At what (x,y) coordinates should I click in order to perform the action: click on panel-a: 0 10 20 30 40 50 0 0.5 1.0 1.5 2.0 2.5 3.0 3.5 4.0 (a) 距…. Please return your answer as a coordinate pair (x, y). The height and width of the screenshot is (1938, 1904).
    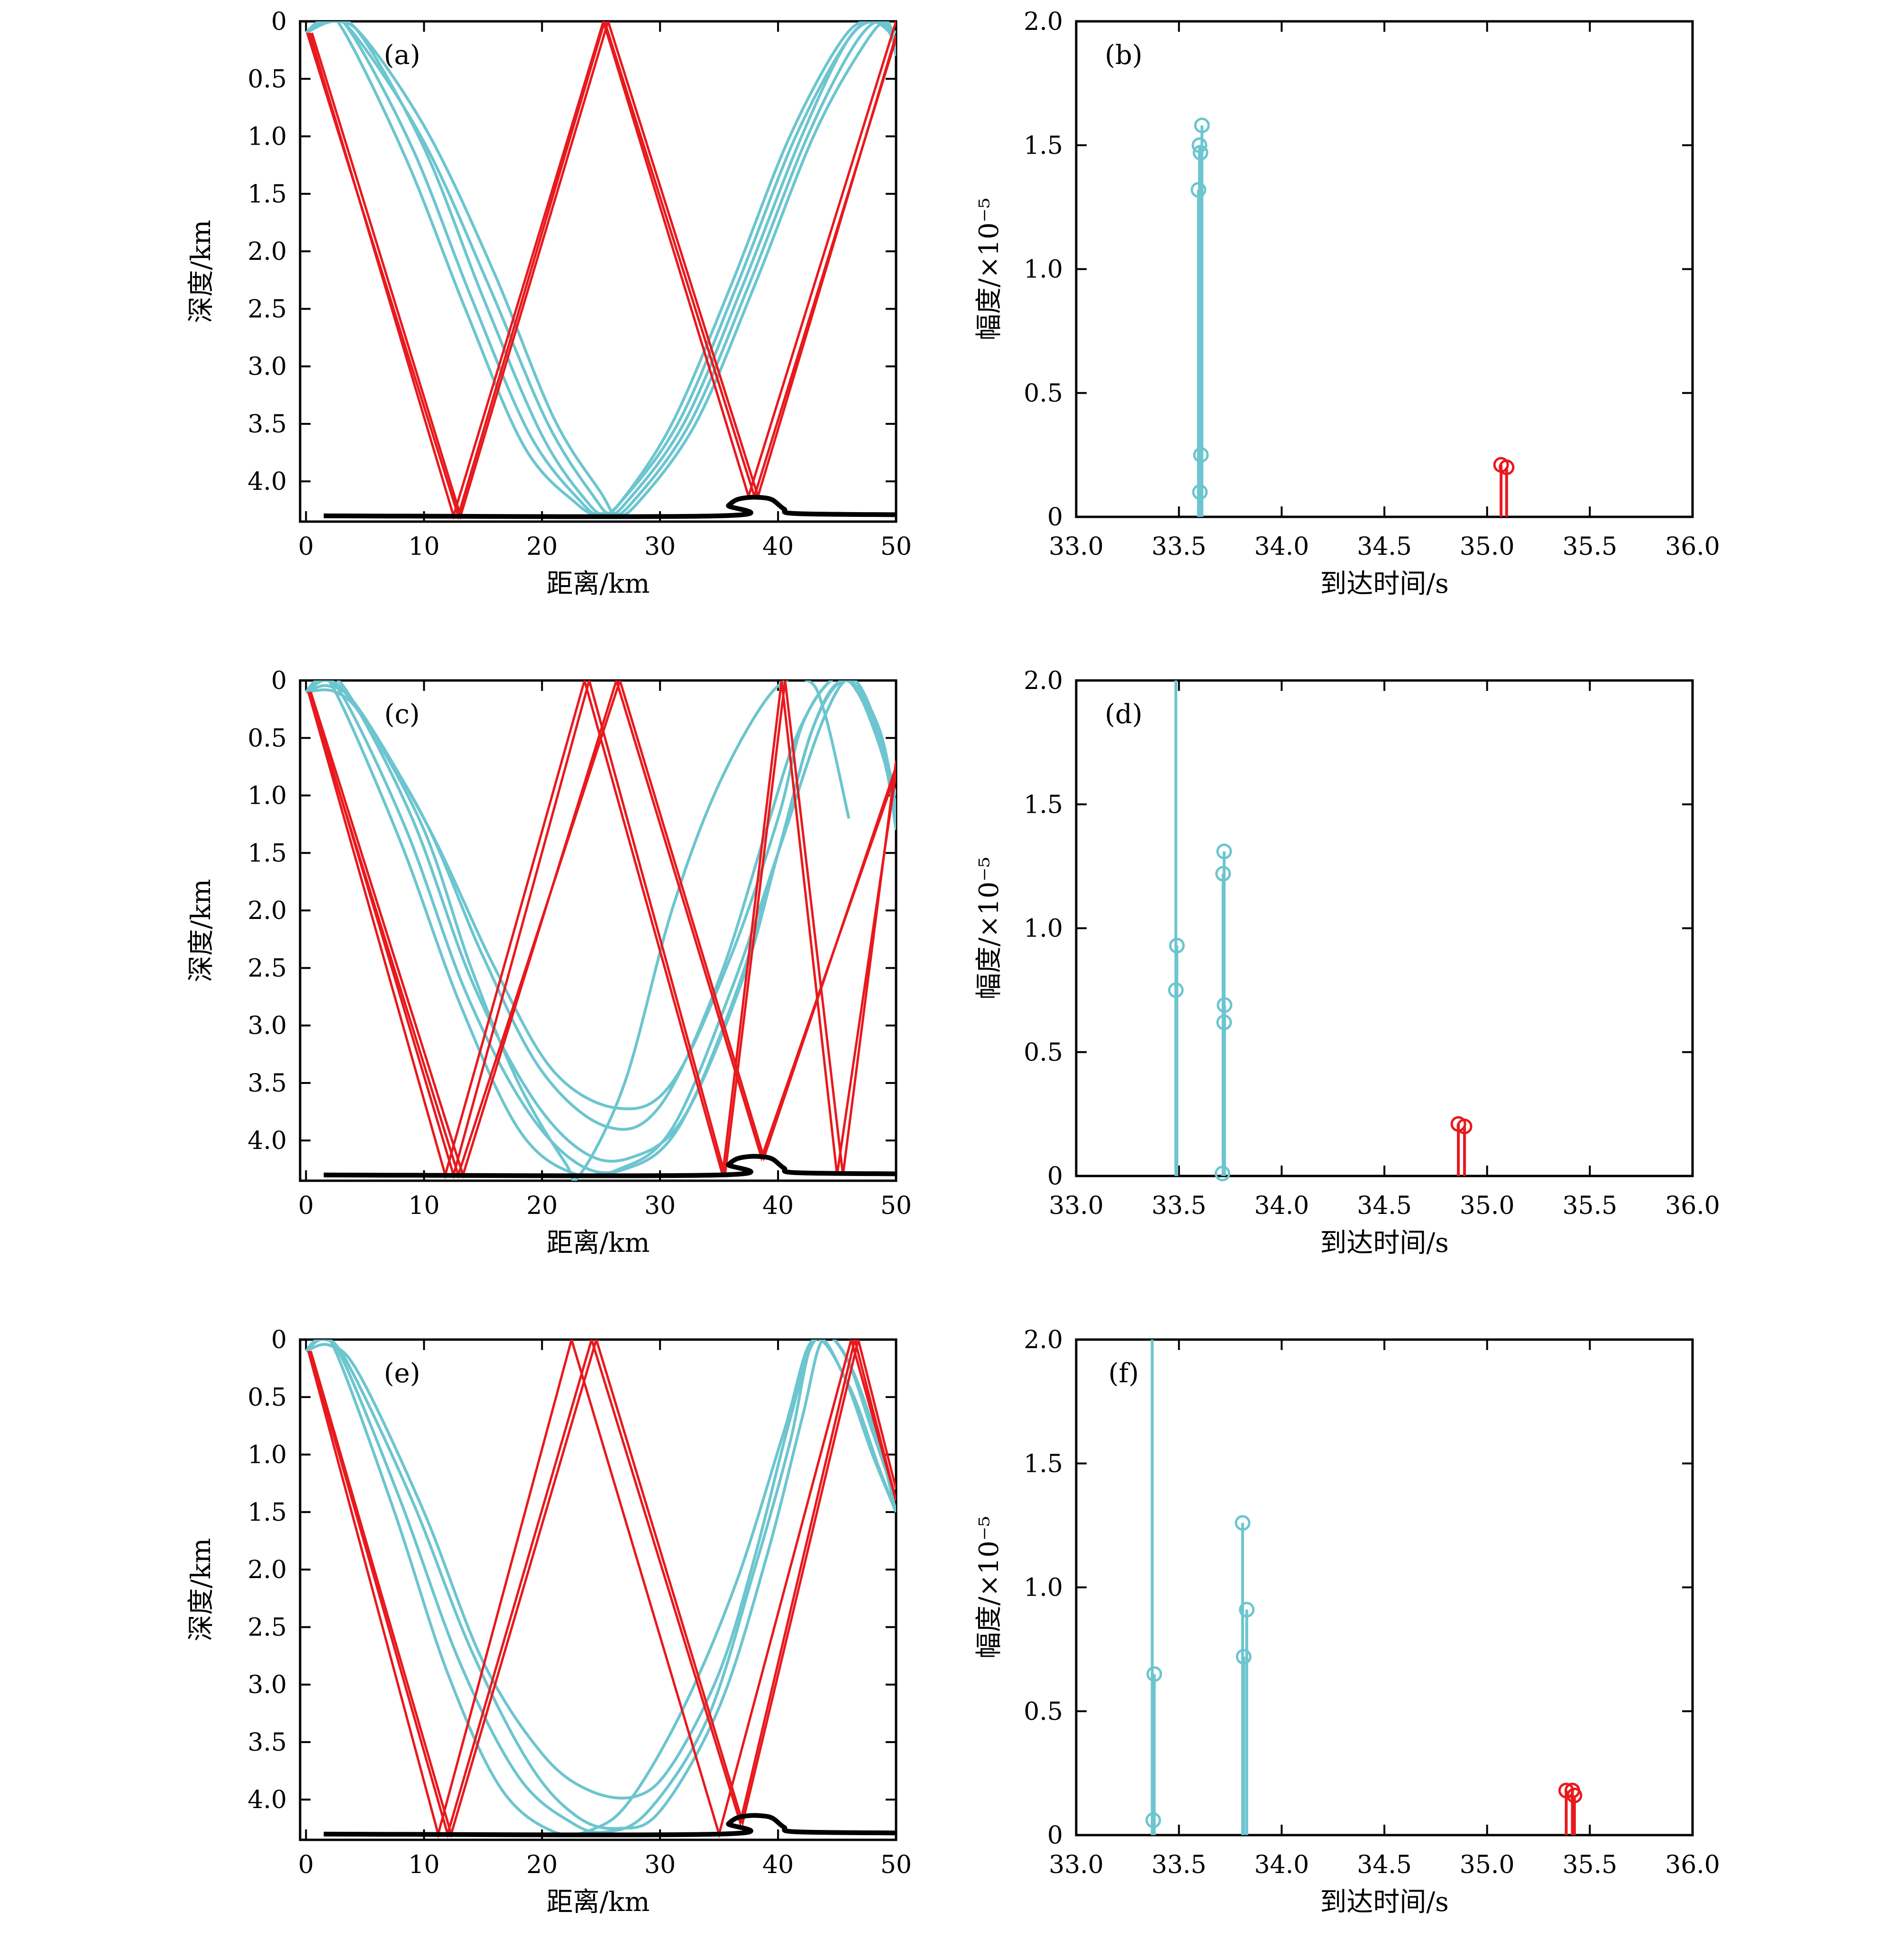
    Looking at the image, I should click on (549, 303).